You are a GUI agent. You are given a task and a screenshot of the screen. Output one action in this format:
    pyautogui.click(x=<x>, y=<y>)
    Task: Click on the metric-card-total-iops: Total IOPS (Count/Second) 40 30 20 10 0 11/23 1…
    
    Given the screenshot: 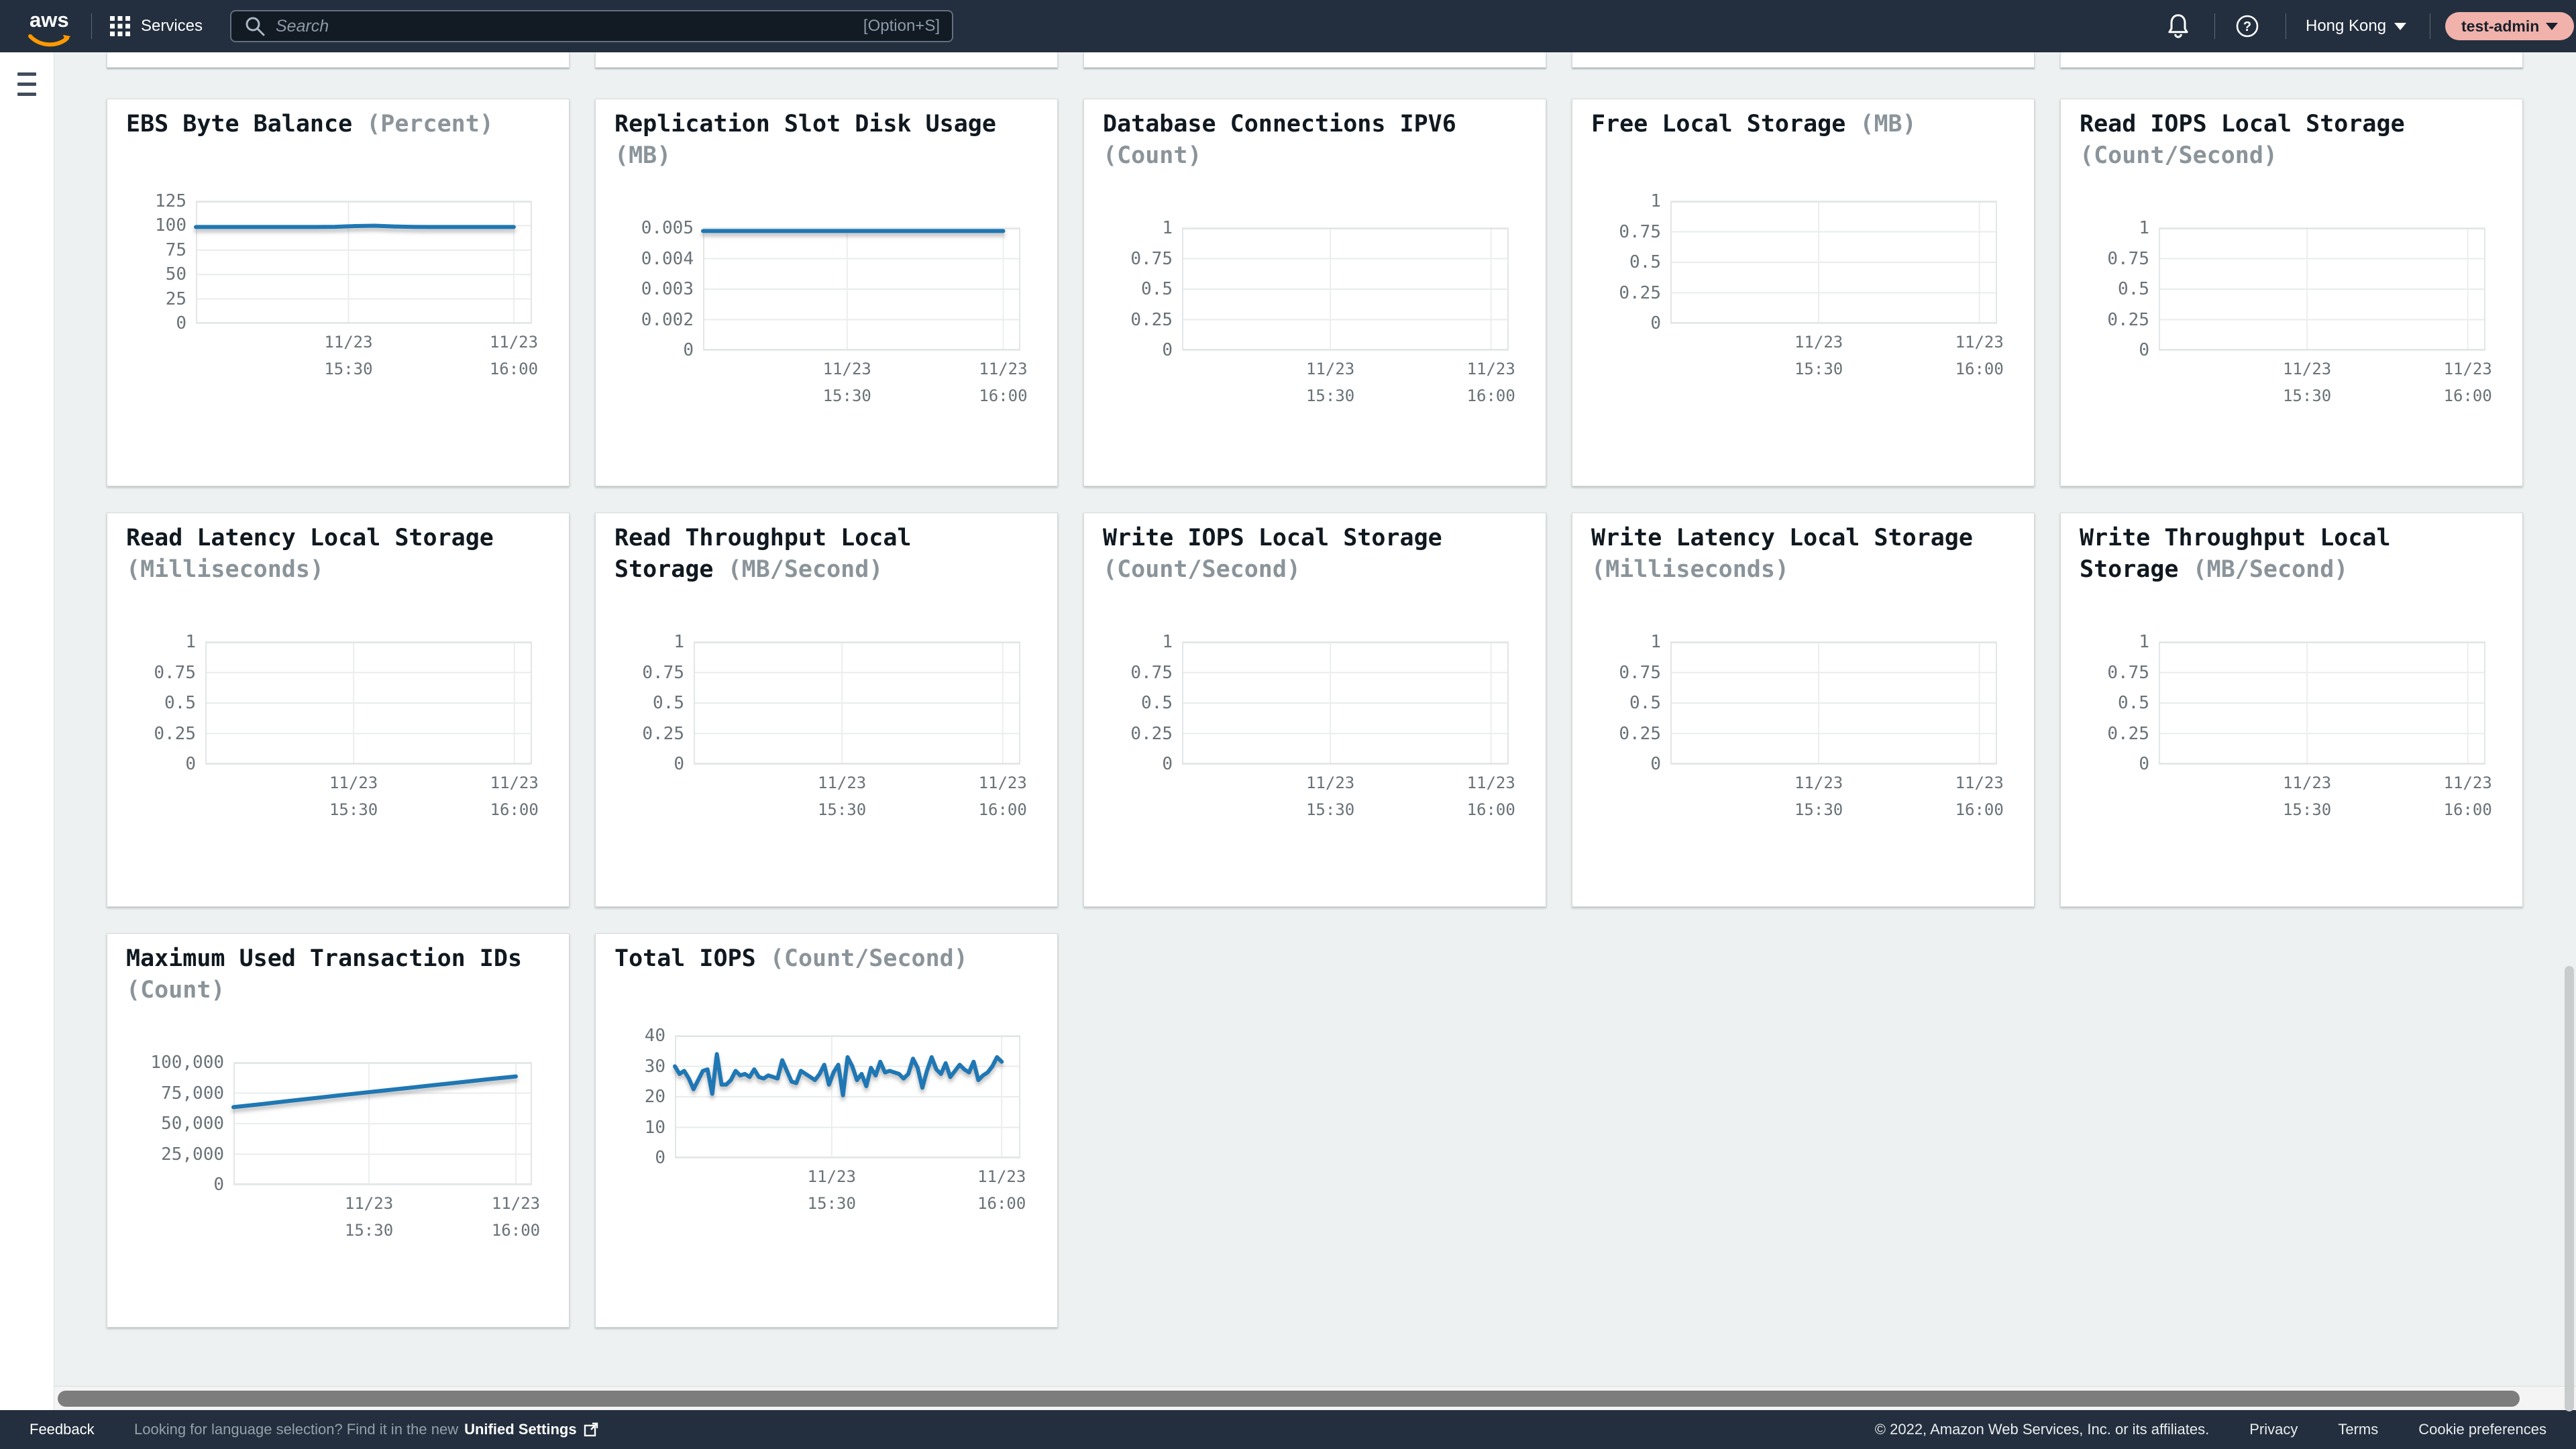 What is the action you would take?
    pyautogui.click(x=826, y=1130)
    